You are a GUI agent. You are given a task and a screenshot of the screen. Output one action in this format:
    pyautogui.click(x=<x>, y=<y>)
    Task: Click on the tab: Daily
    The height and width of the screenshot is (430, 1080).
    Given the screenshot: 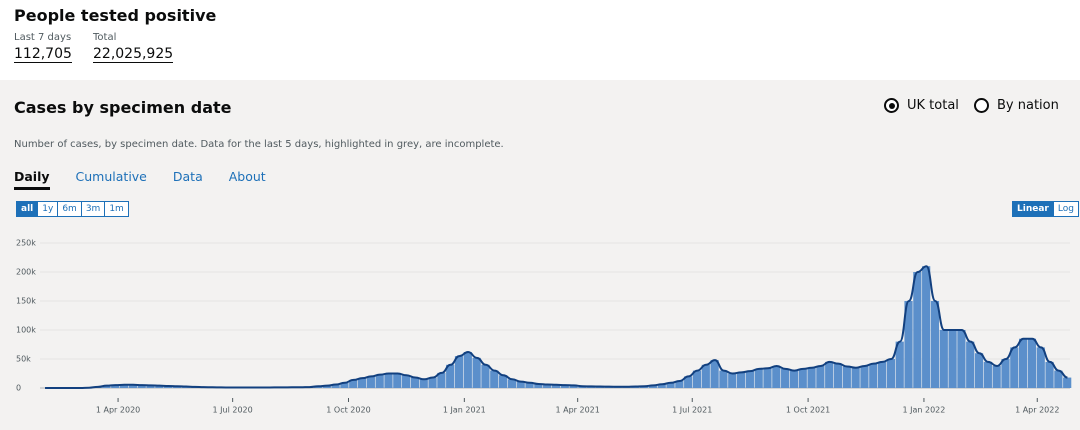 What is the action you would take?
    pyautogui.click(x=32, y=179)
    